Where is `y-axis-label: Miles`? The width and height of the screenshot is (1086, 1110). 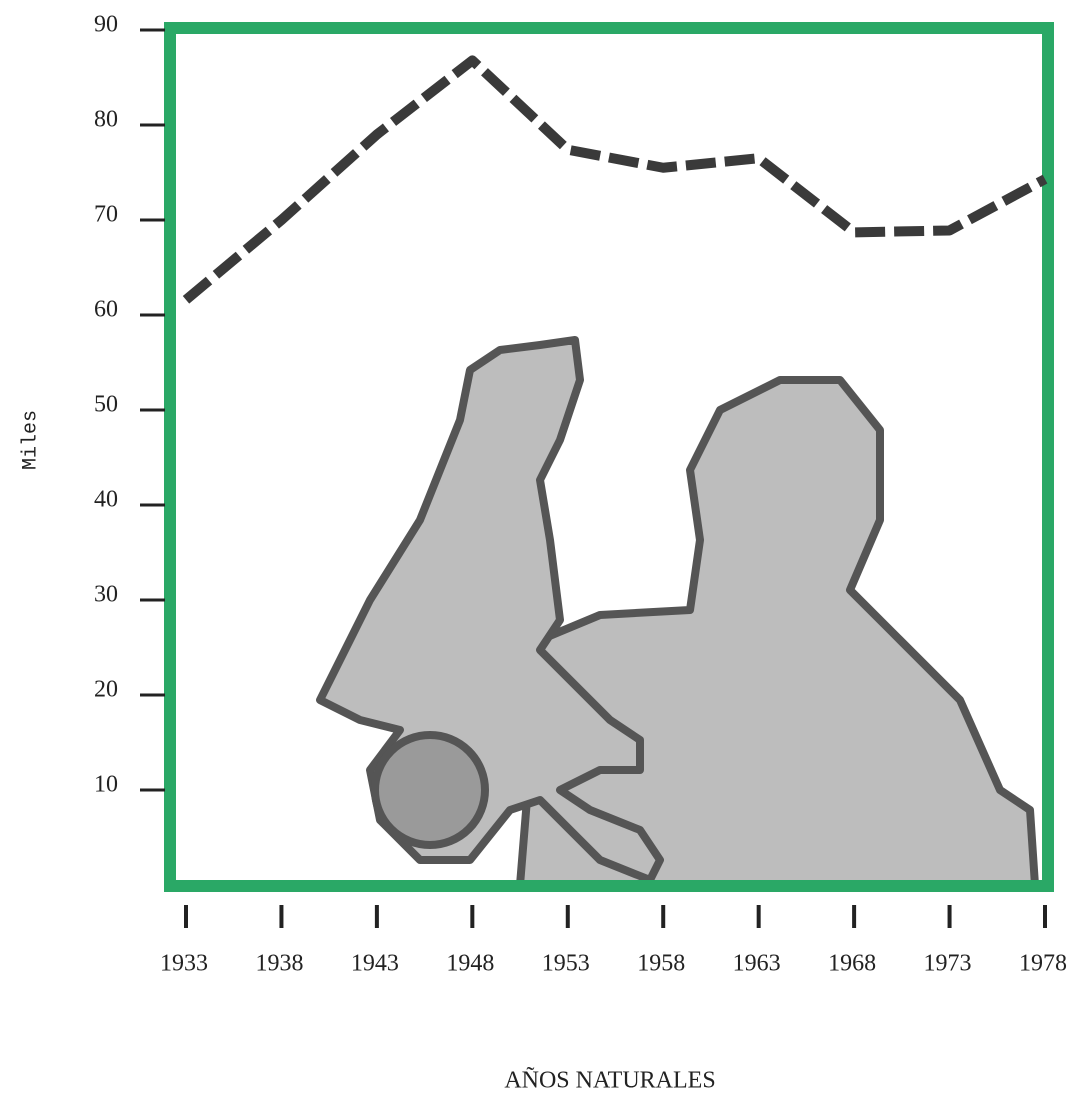
y-axis-label: Miles is located at coordinates (30, 440).